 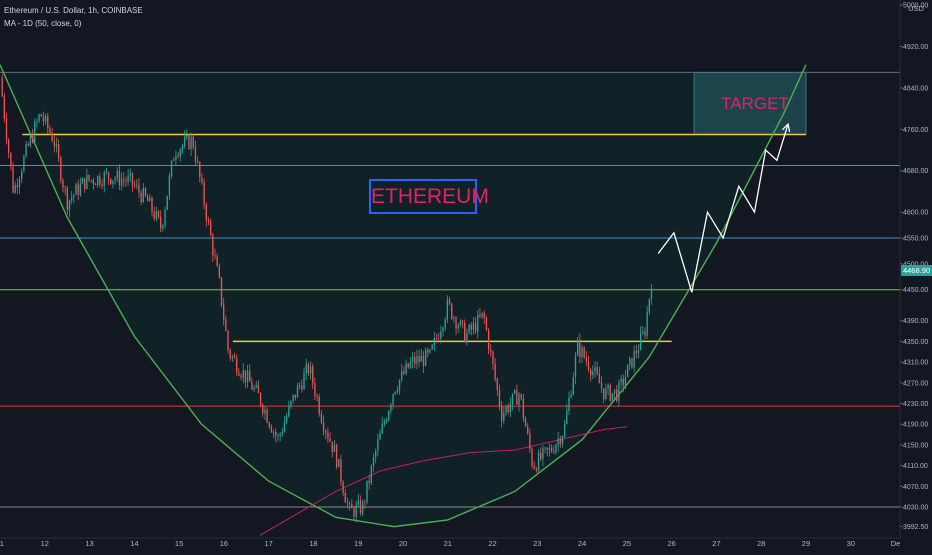 I want to click on price-tick-label: 4550.00, so click(x=915, y=238).